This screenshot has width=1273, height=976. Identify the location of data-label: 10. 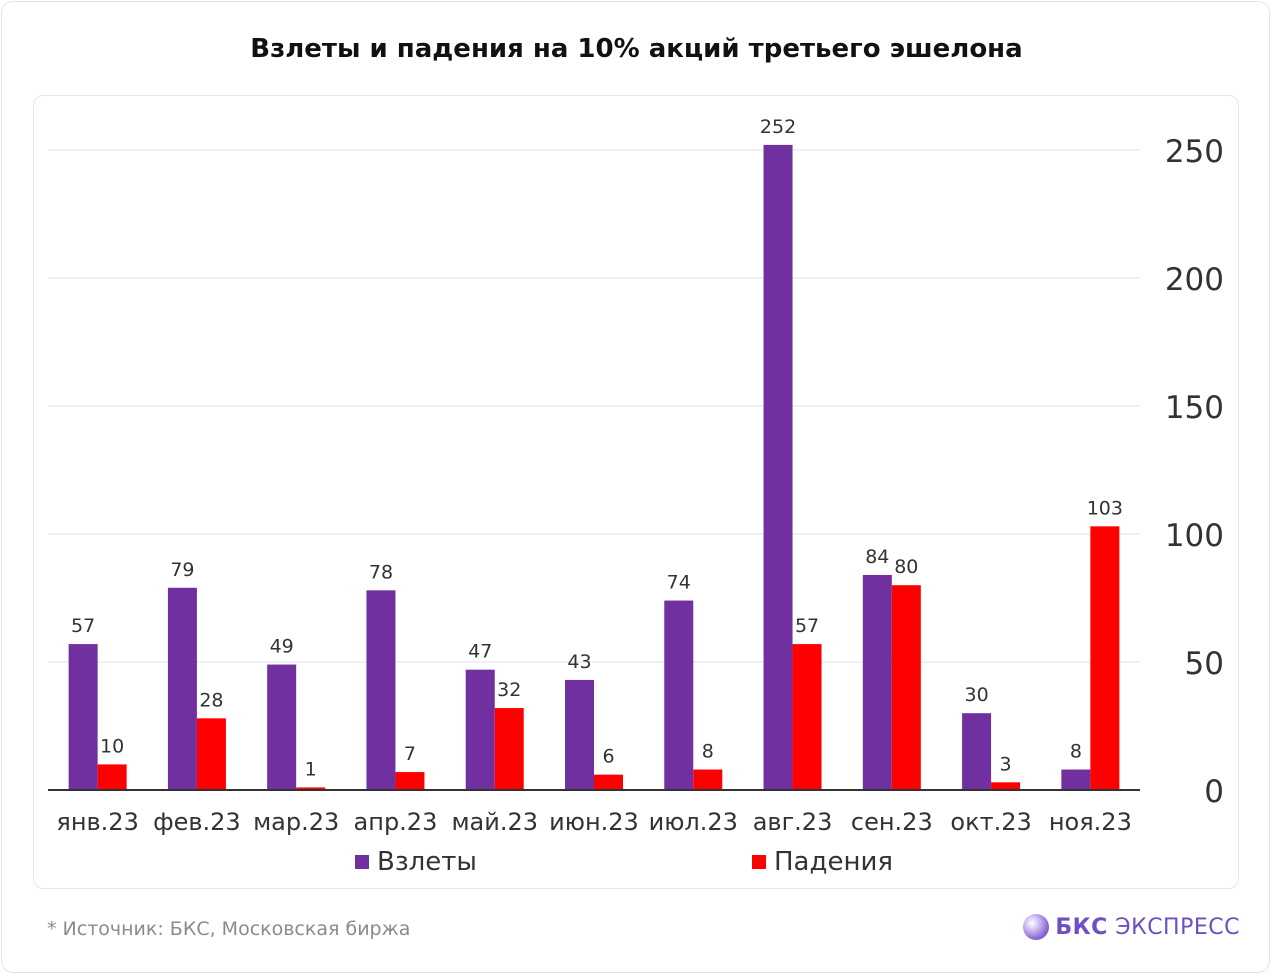
(112, 746).